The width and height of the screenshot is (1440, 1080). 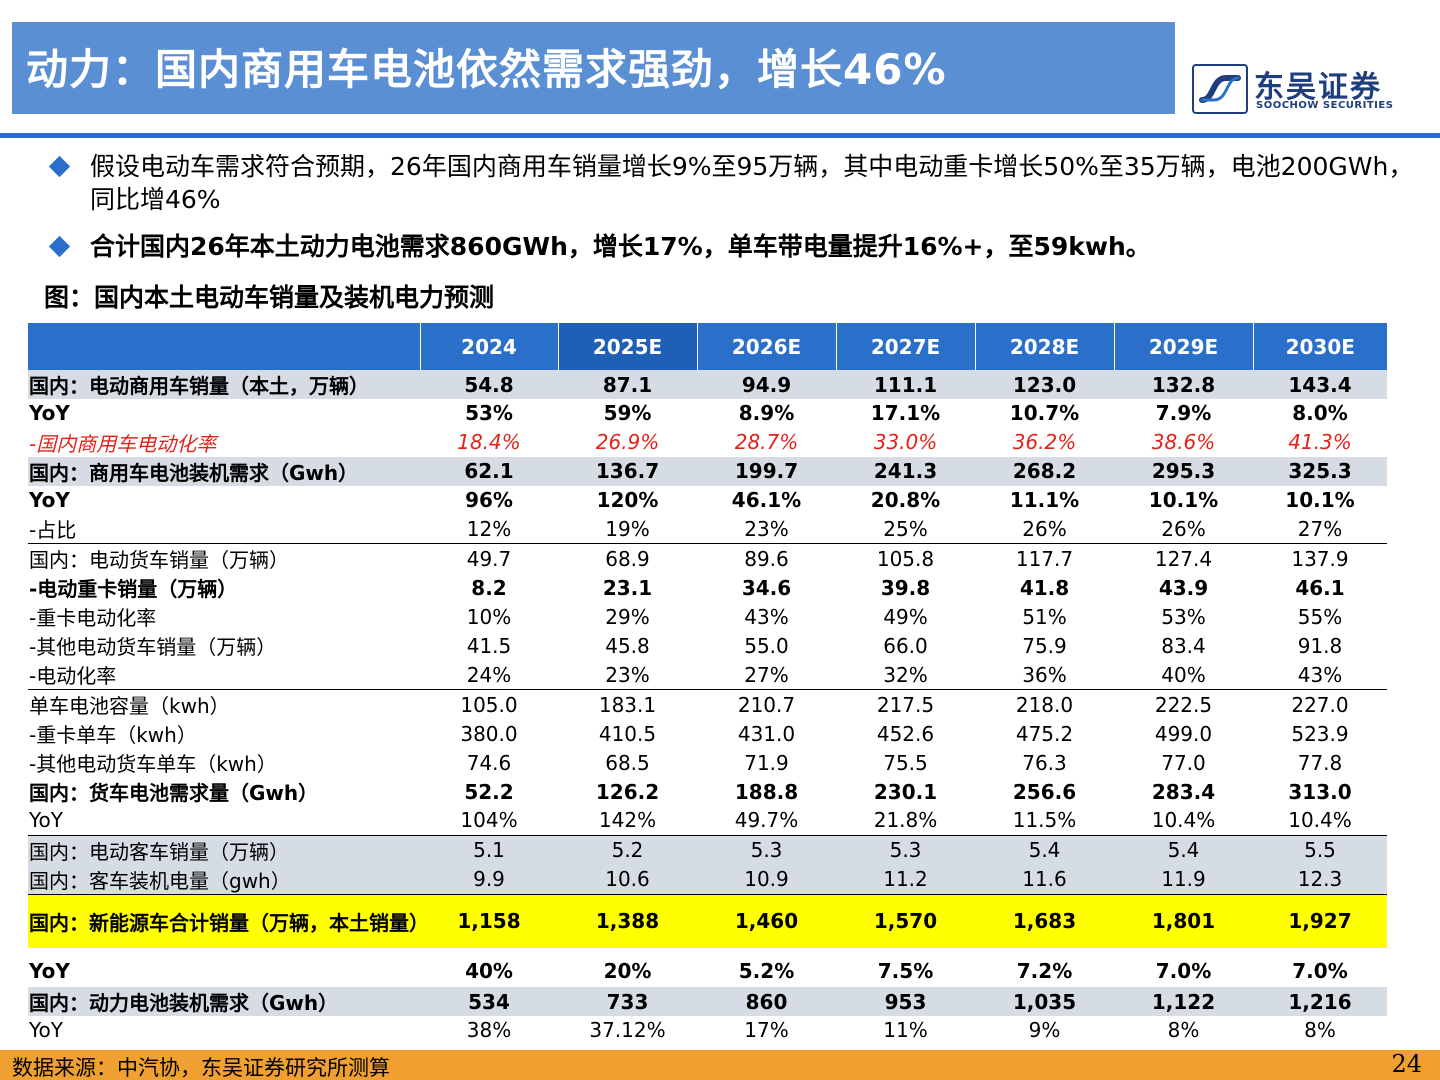 What do you see at coordinates (905, 849) in the screenshot?
I see `table-cell: 5.3` at bounding box center [905, 849].